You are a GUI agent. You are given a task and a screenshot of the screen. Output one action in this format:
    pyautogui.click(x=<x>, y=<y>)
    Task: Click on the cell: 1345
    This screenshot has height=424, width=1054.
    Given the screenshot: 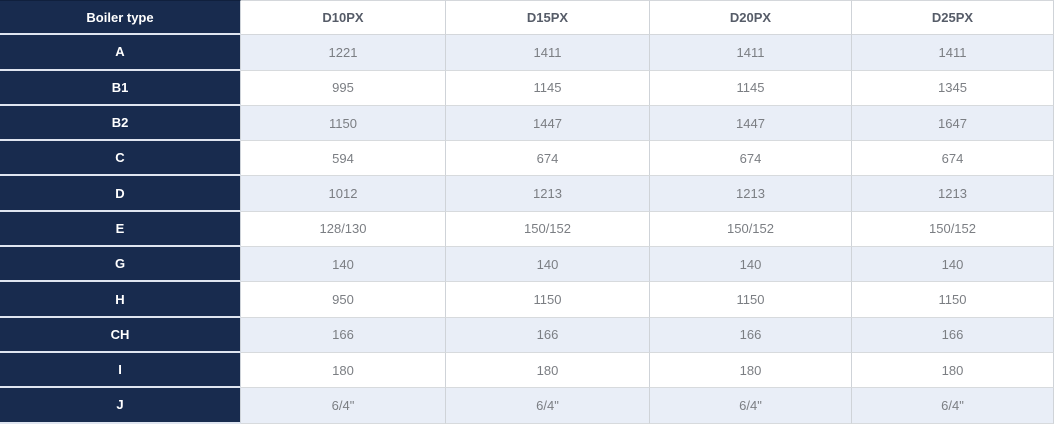 What is the action you would take?
    pyautogui.click(x=953, y=88)
    